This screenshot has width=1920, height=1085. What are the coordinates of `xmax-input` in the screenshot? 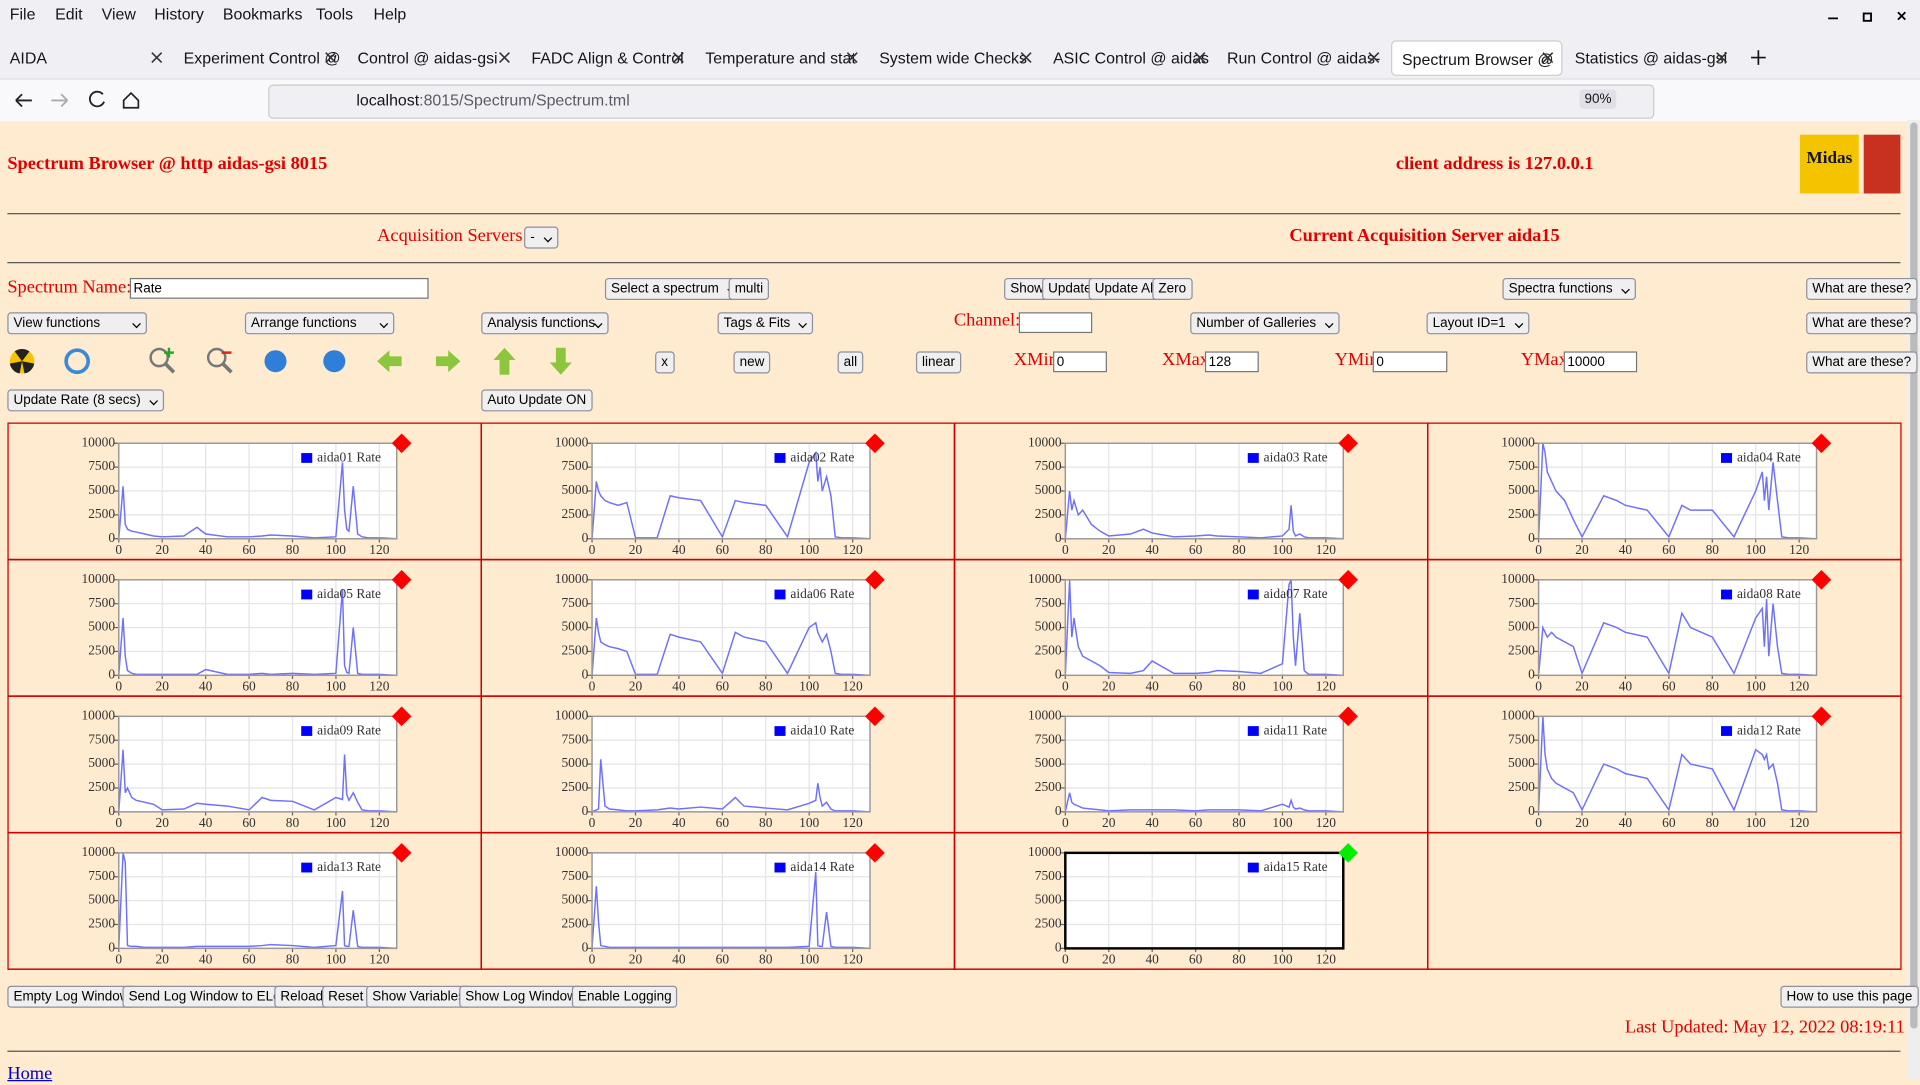 It's located at (1231, 362).